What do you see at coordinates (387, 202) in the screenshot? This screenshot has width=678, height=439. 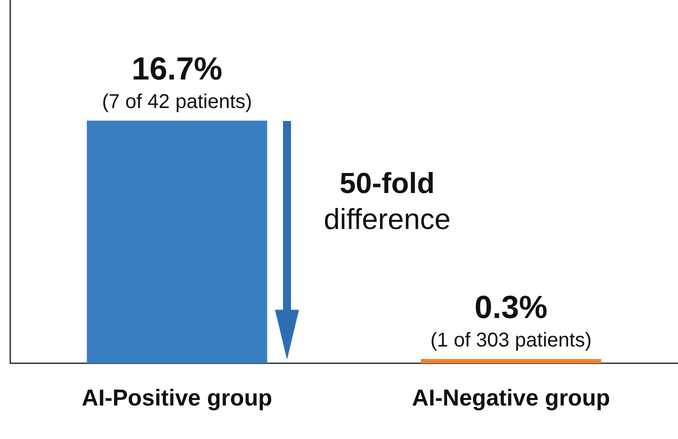 I see `annotation: 50-fold difference` at bounding box center [387, 202].